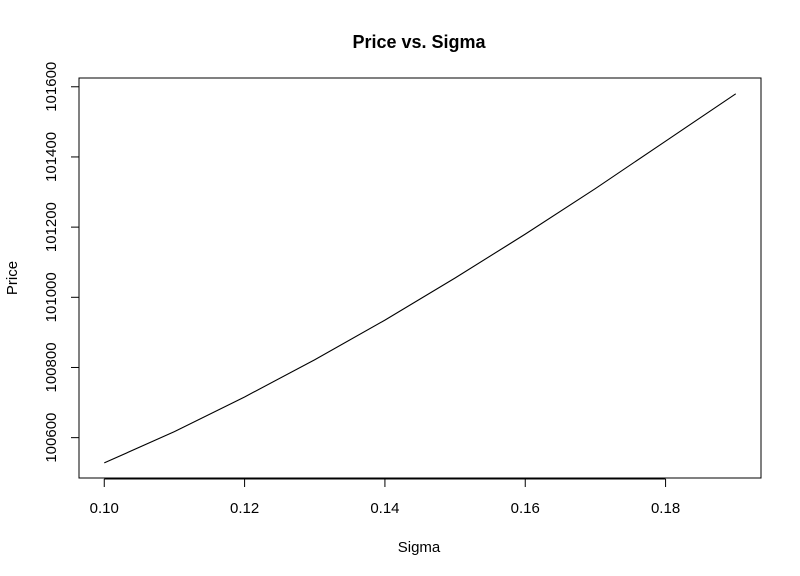 The height and width of the screenshot is (576, 800). What do you see at coordinates (12, 278) in the screenshot?
I see `y-axis-label: Price` at bounding box center [12, 278].